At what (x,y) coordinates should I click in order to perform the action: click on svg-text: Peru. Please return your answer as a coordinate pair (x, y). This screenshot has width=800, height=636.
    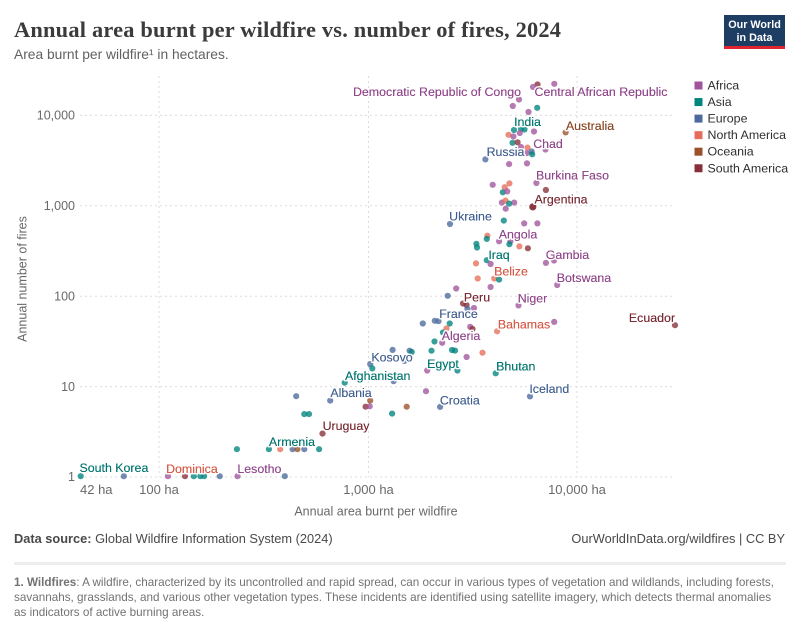
    Looking at the image, I should click on (477, 298).